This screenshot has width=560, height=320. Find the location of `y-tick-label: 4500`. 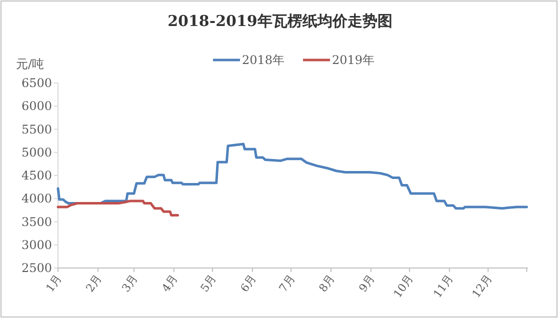

y-tick-label: 4500 is located at coordinates (36, 175).